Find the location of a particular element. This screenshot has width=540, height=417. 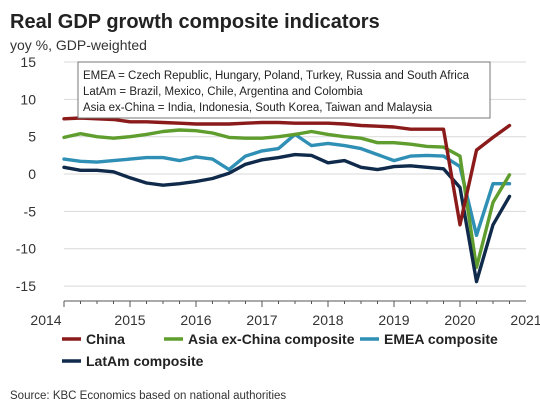

legend-label-2: EMEA composite is located at coordinates (441, 339).